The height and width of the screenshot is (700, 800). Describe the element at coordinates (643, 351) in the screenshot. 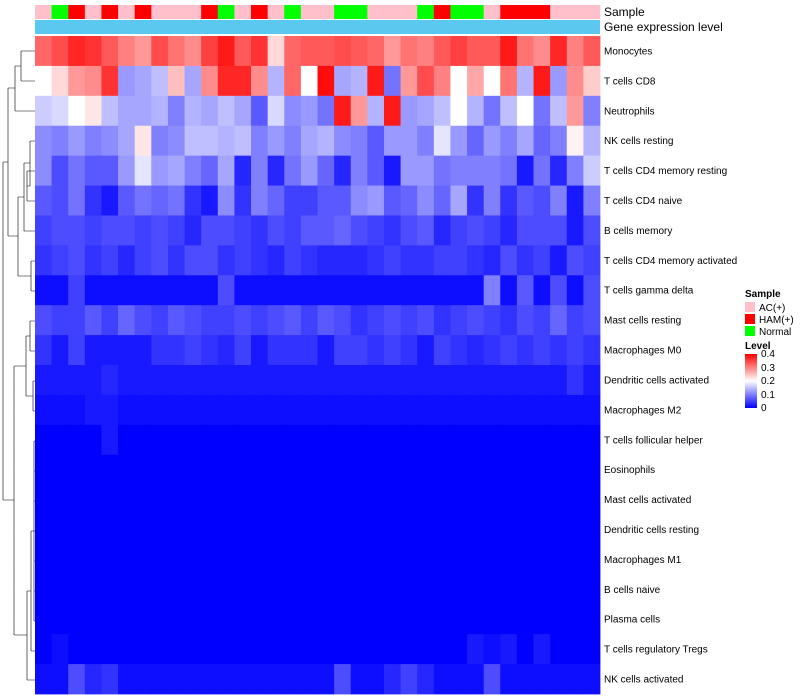

I see `row-label: Macrophages M0` at that location.